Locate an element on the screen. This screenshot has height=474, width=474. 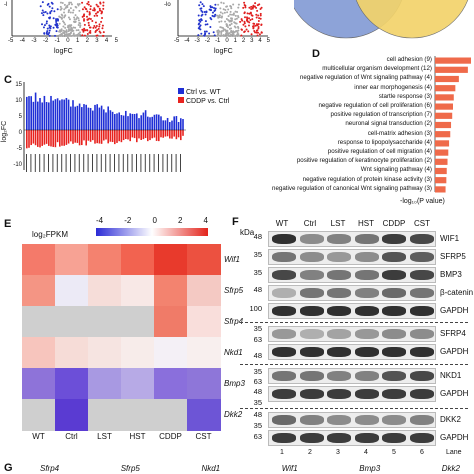
scale-tick-label: -2 is located at coordinates (128, 220).